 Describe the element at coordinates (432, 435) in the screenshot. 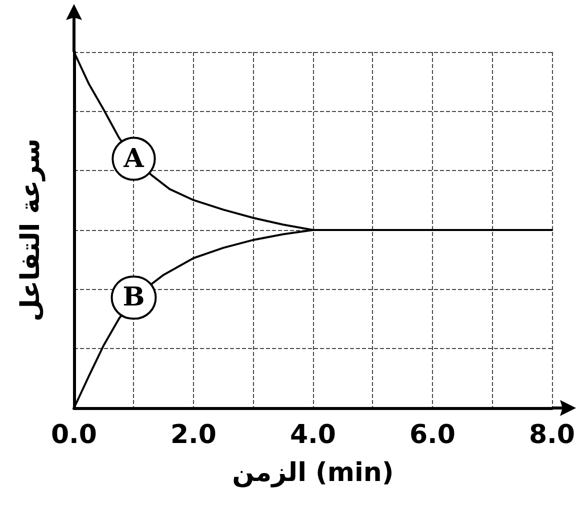

I see `x-tick-label: 6.0` at that location.